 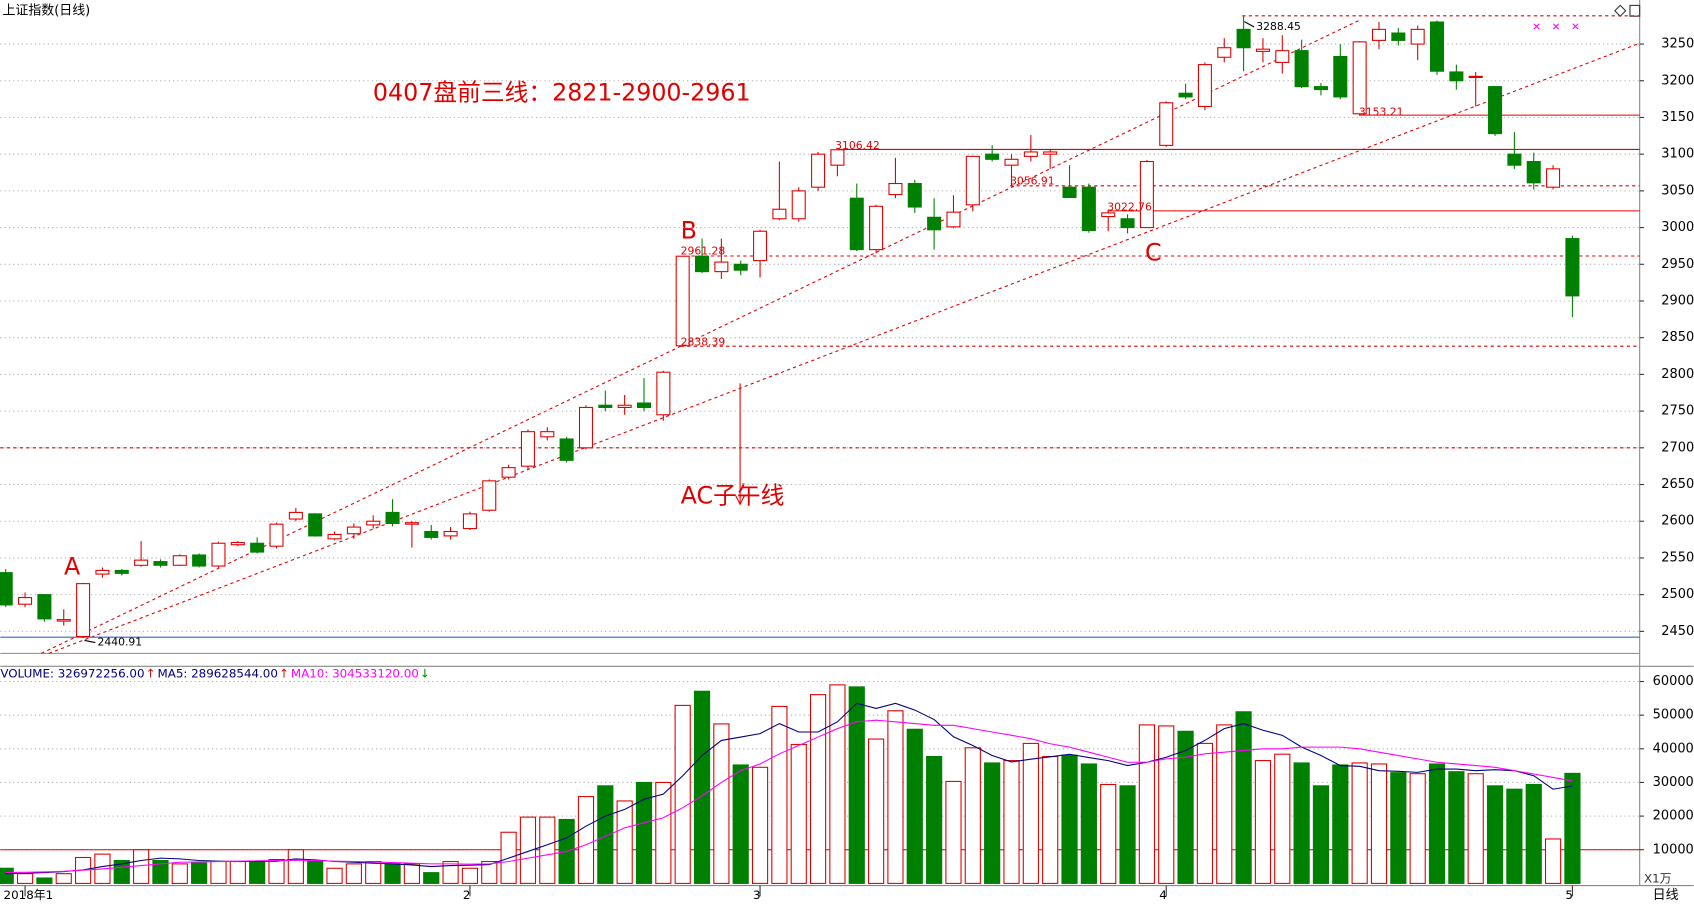 I want to click on y-tick-label: 10000, so click(x=1673, y=849).